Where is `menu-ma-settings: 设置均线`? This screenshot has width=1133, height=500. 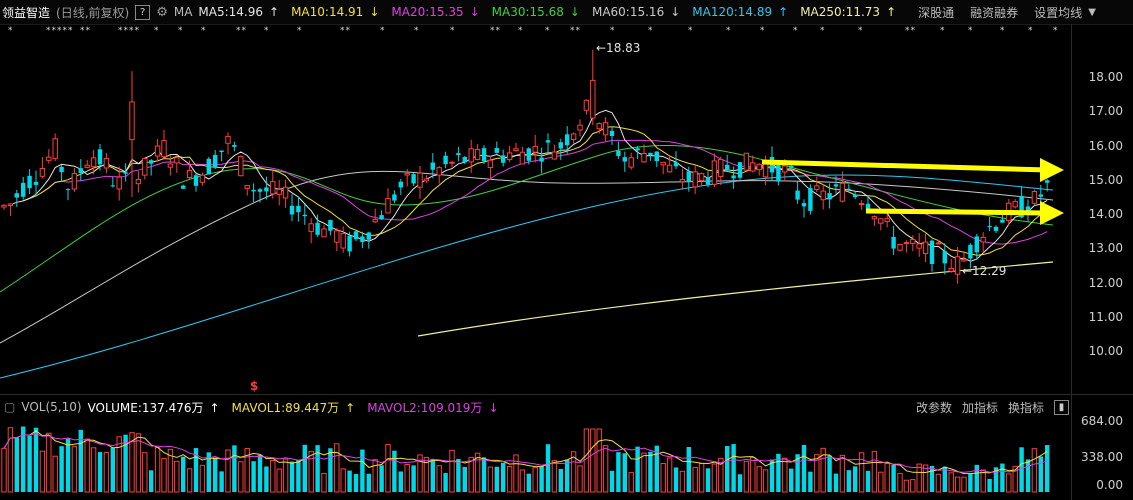 menu-ma-settings: 设置均线 is located at coordinates (1058, 12).